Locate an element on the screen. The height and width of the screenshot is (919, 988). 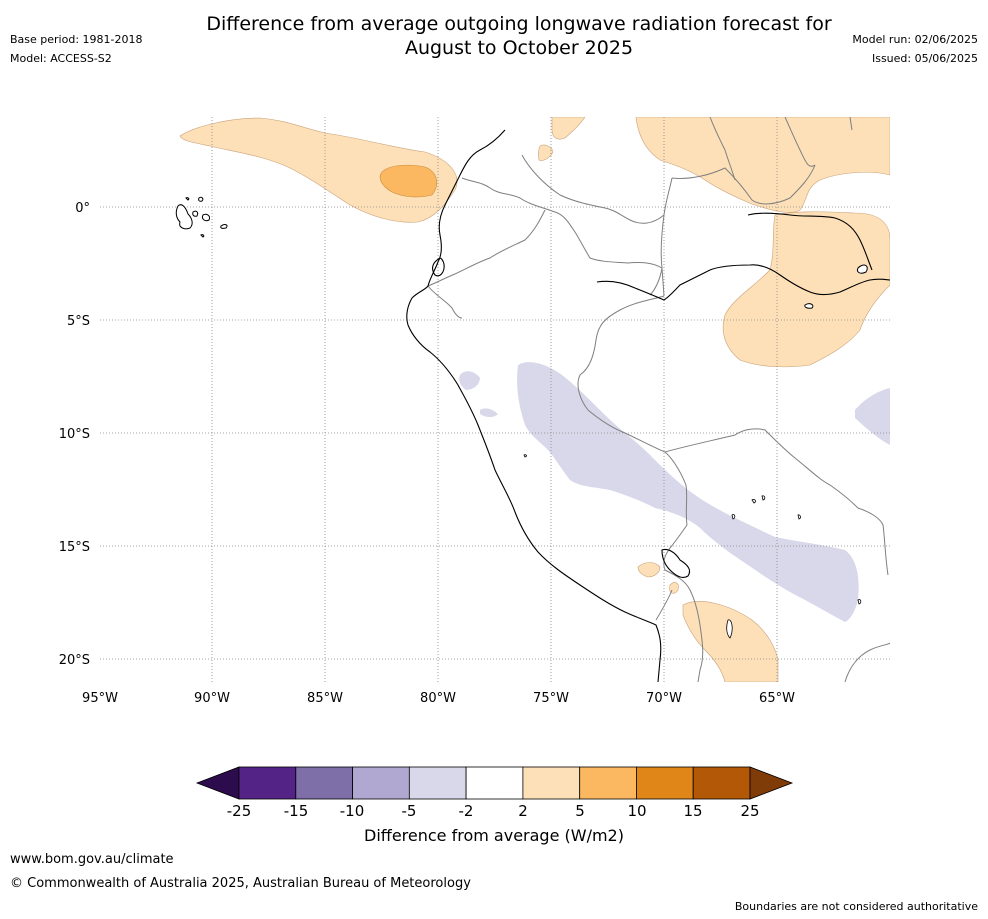
colorbar-label: Difference from average (W/m2) is located at coordinates (494, 835).